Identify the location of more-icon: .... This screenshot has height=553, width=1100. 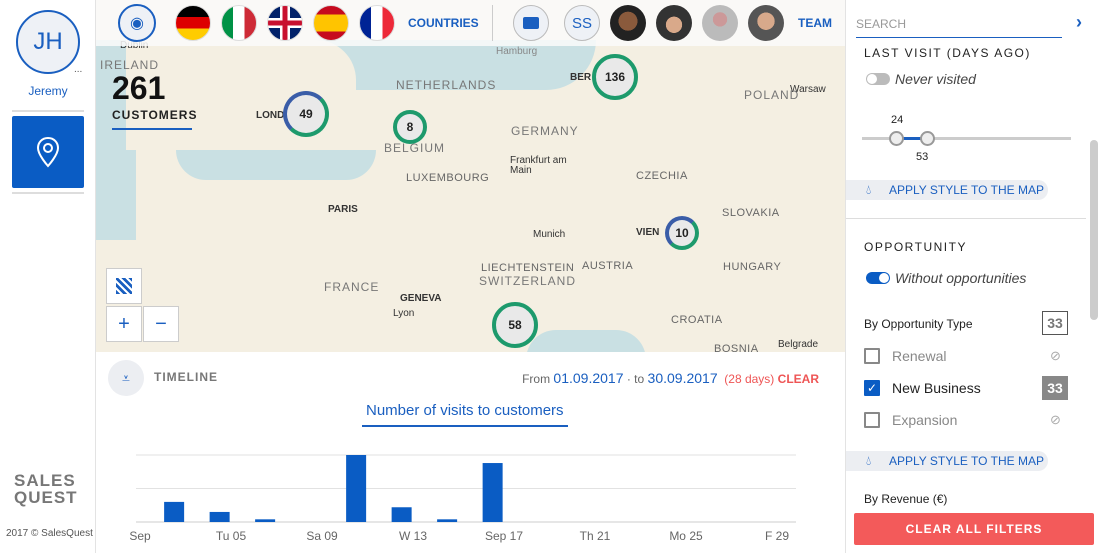
(78, 69).